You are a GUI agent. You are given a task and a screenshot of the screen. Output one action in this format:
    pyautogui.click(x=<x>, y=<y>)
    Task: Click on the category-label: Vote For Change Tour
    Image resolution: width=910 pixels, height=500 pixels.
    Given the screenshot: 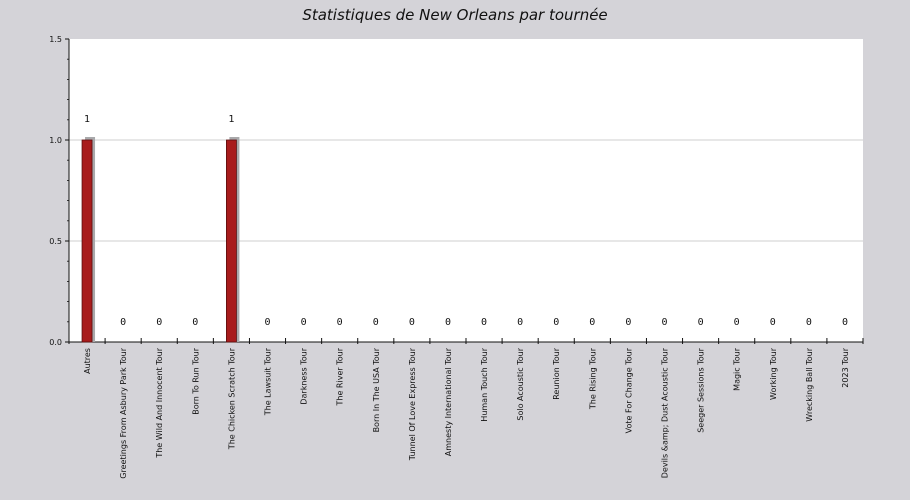 What is the action you would take?
    pyautogui.click(x=628, y=390)
    